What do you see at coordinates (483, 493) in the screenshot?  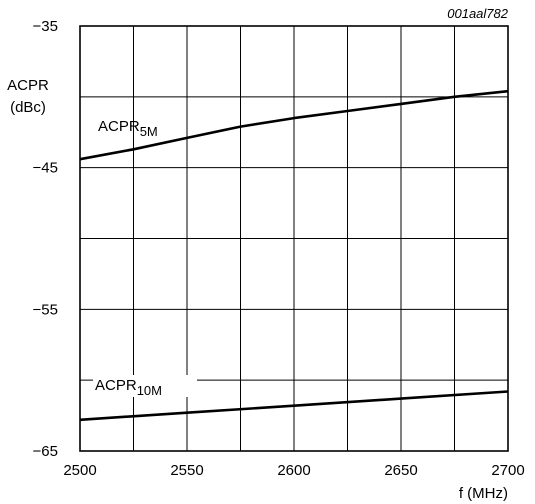 I see `x-axis-label: f (MHz)` at bounding box center [483, 493].